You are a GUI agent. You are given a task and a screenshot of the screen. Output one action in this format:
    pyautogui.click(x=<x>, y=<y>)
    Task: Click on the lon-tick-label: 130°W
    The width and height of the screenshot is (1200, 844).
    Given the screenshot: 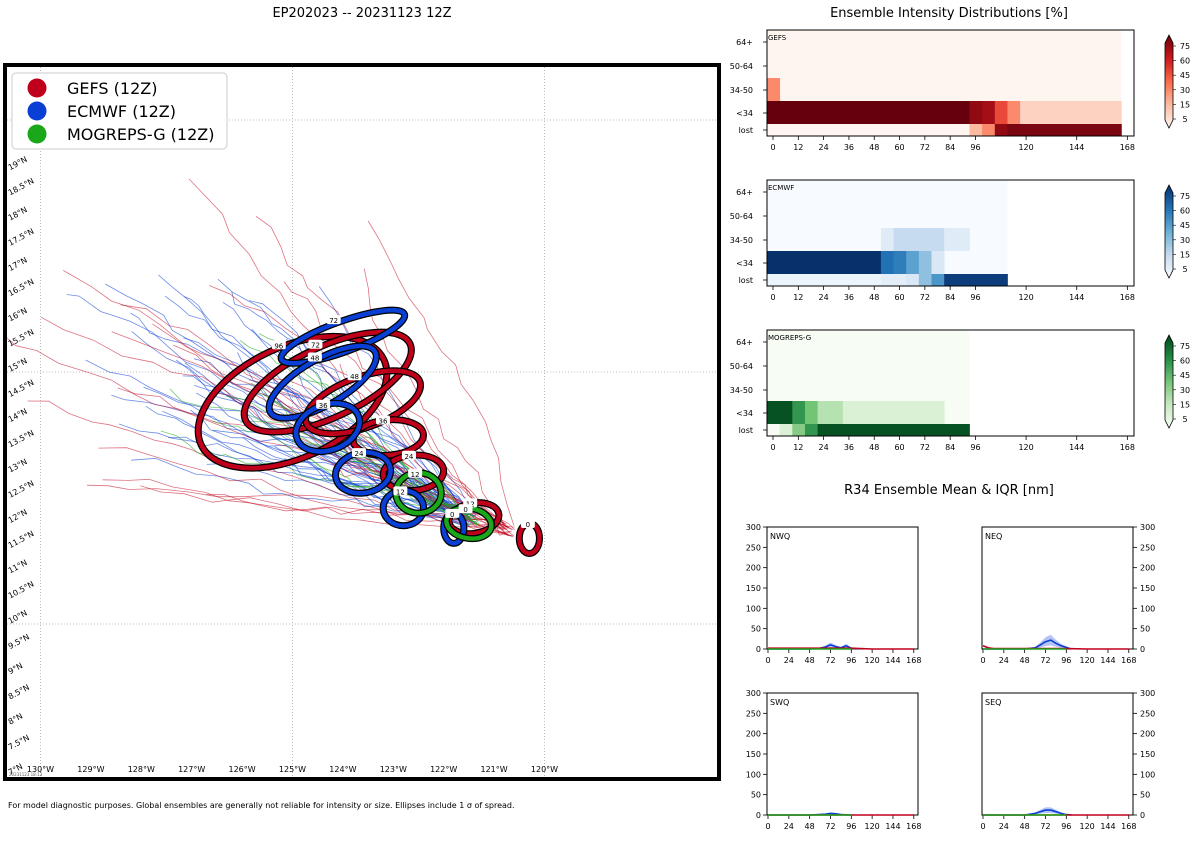 What is the action you would take?
    pyautogui.click(x=40, y=769)
    